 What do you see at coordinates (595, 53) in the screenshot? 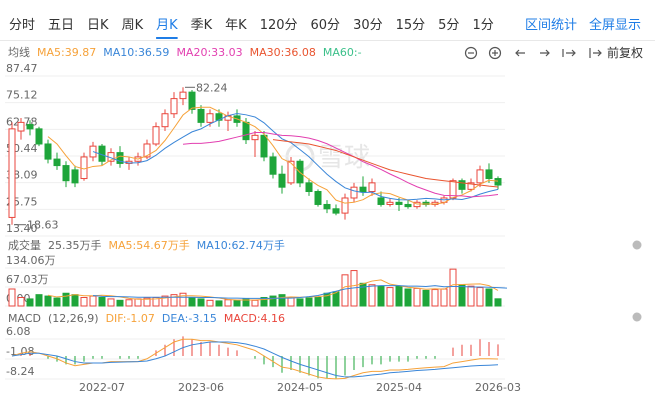
I see `end-icon` at bounding box center [595, 53].